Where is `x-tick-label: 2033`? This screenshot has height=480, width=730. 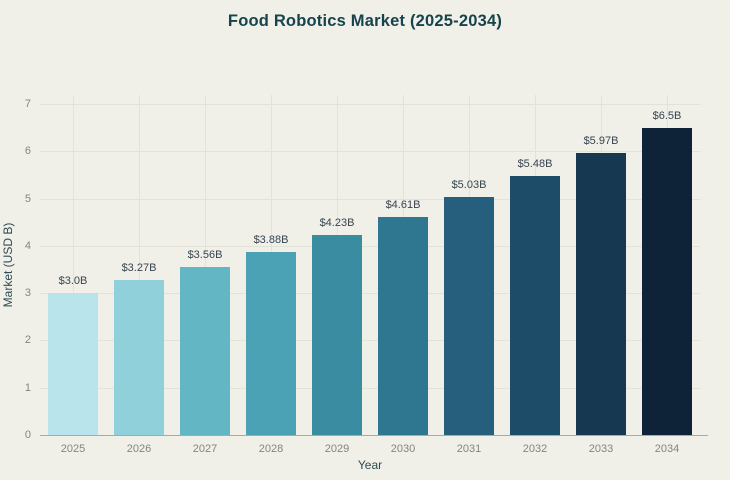
x-tick-label: 2033 is located at coordinates (601, 449).